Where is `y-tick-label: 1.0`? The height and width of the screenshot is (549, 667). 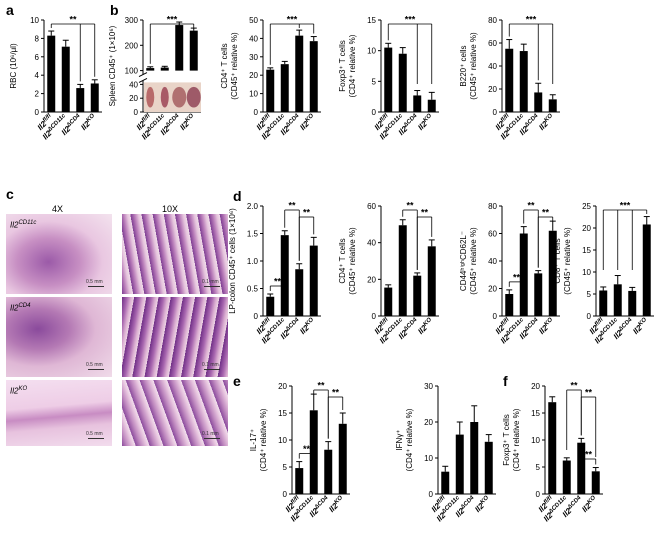
y-tick-label: 1.0 is located at coordinates (253, 261).